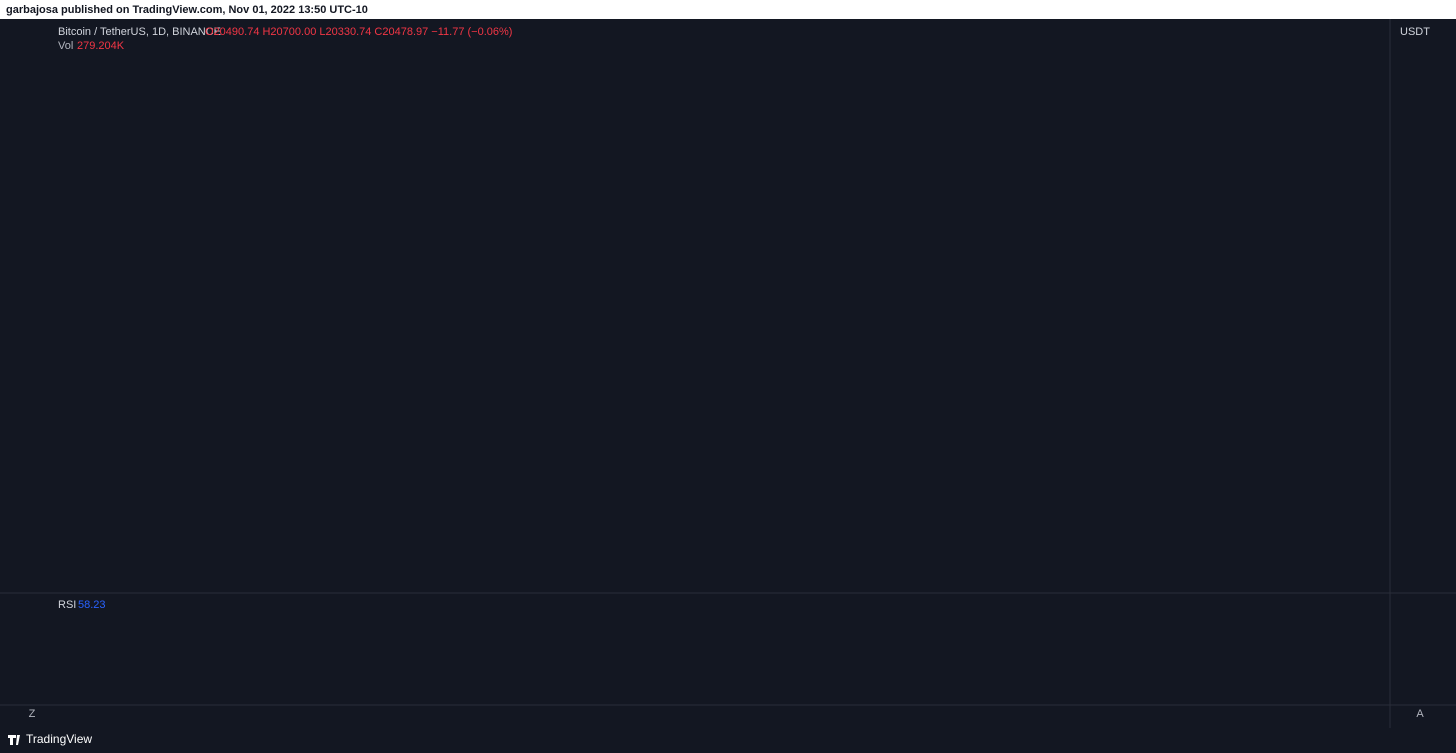  Describe the element at coordinates (1420, 714) in the screenshot. I see `auto-button: A` at that location.